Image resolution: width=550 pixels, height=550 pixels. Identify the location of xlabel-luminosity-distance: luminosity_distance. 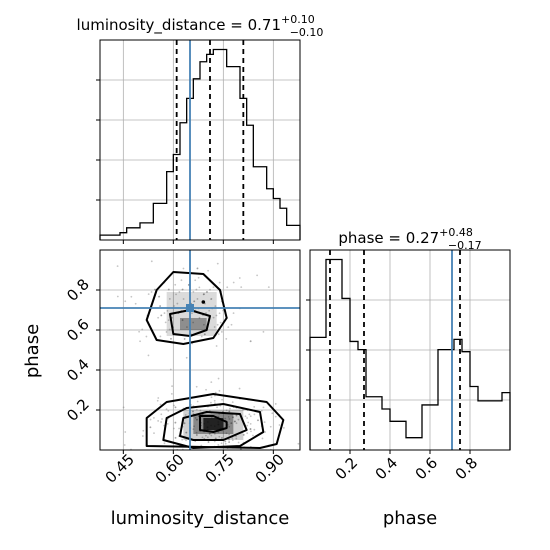
(200, 518).